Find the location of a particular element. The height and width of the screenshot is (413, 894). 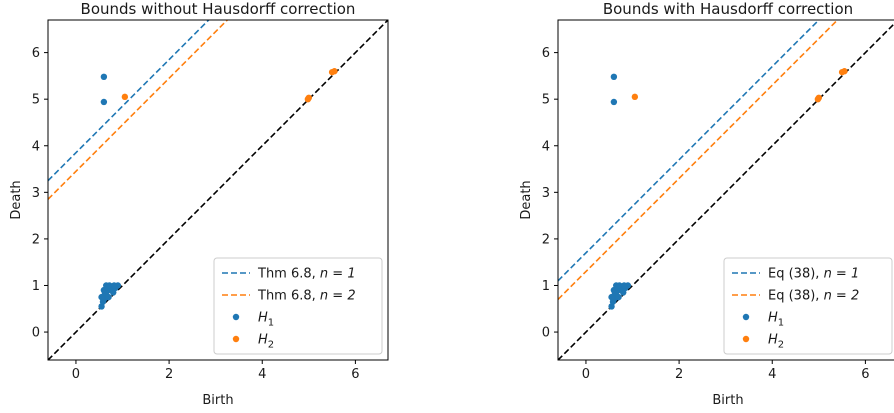

chart-title: Bounds with Hausdorff correction is located at coordinates (728, 9).